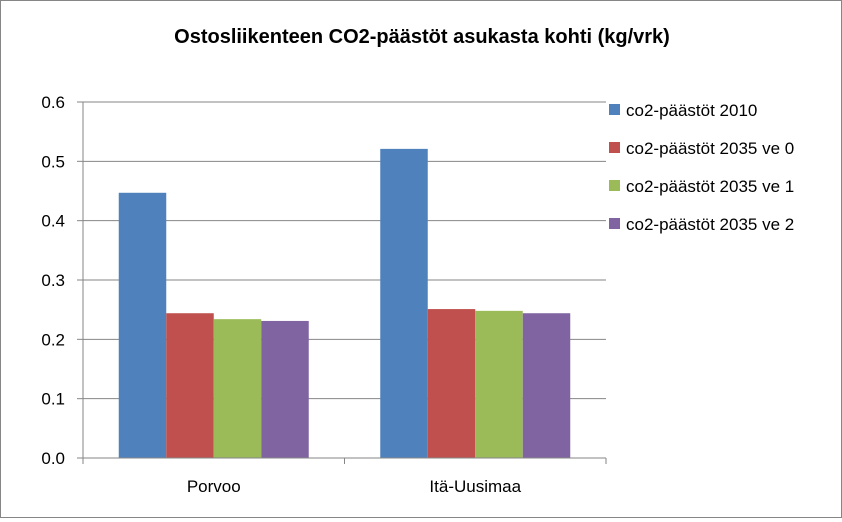  Describe the element at coordinates (475, 486) in the screenshot. I see `x-tick-label: Itä-Uusimaa` at that location.